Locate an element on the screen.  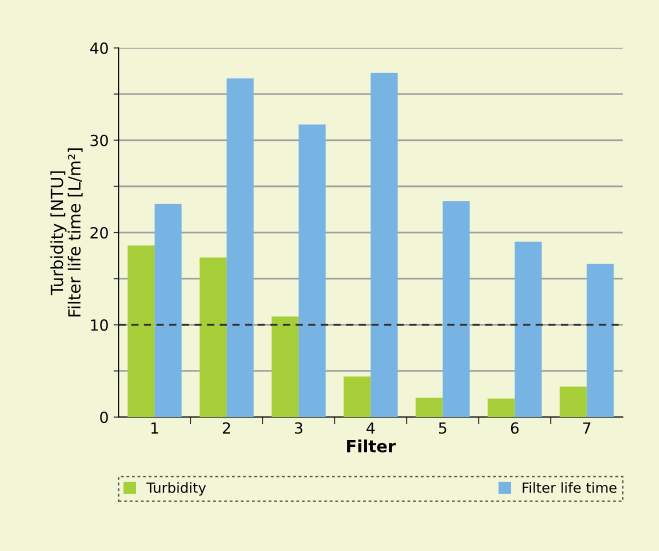
y-tick-label: 30 is located at coordinates (99, 140).